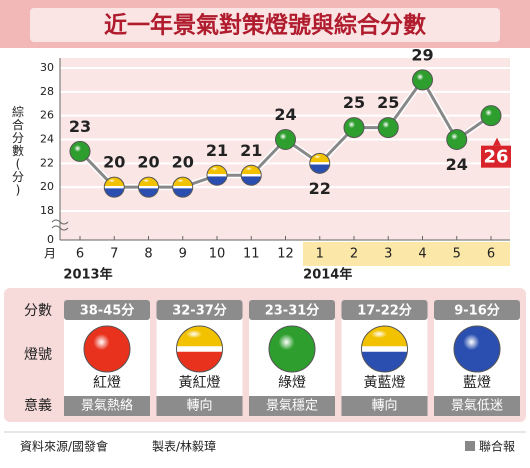  I want to click on x-tick-label: 9, so click(183, 254).